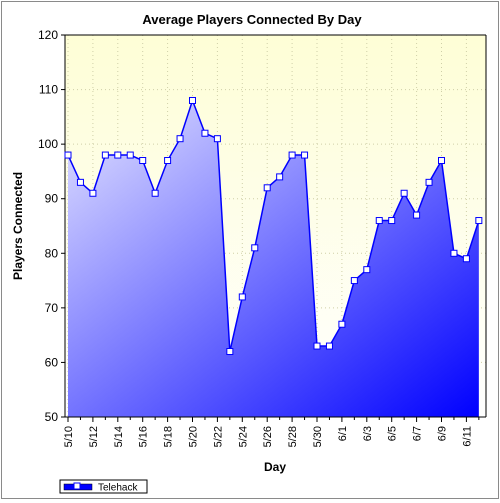  I want to click on y-tick-label: 70, so click(52, 308).